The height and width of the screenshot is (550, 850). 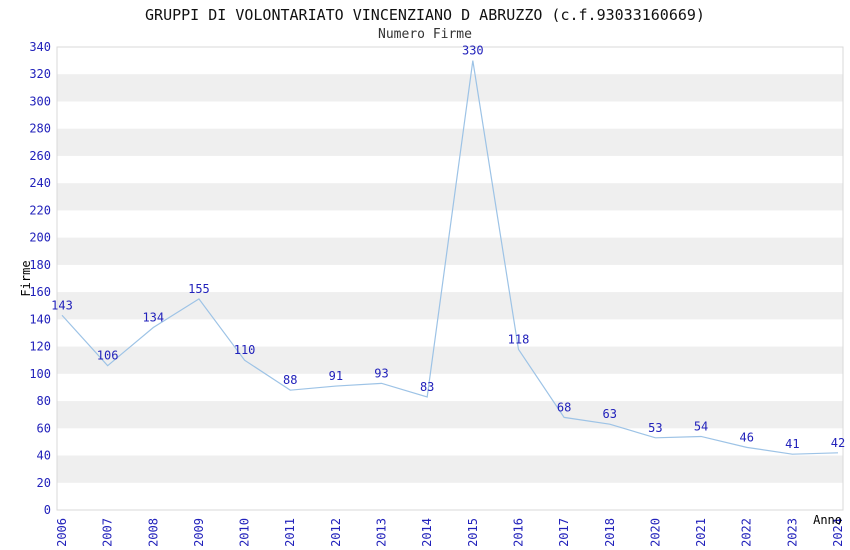 I want to click on data-label: 93, so click(x=381, y=373).